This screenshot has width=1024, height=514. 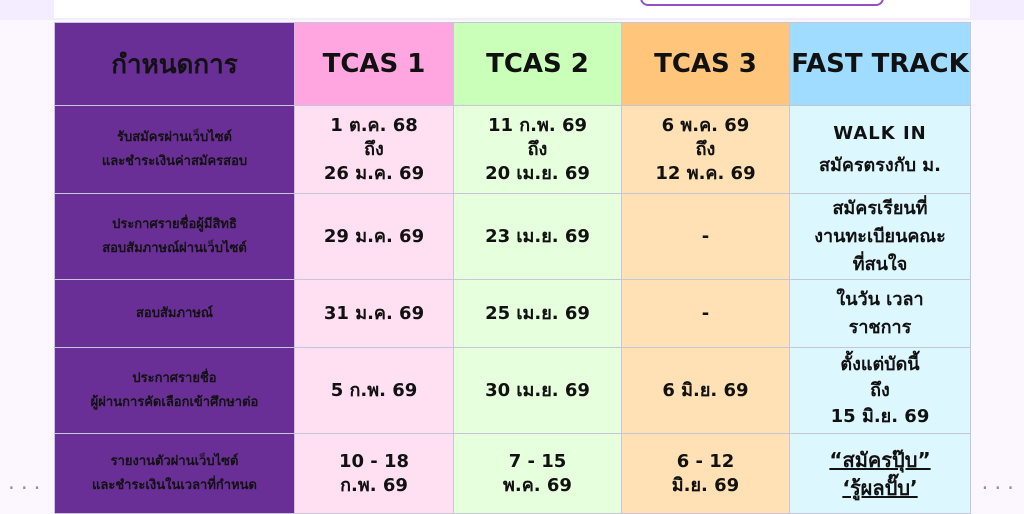 I want to click on cell-tcas1-report: 10 - 18 ก.พ. 69, so click(x=374, y=473).